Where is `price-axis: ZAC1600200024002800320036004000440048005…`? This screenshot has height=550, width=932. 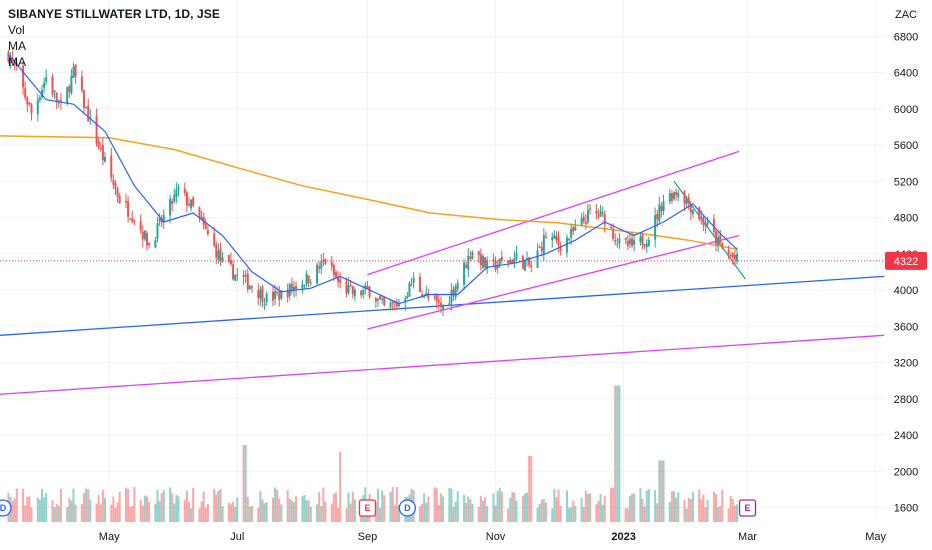
price-axis: ZAC1600200024002800320036004000440048005… is located at coordinates (906, 262).